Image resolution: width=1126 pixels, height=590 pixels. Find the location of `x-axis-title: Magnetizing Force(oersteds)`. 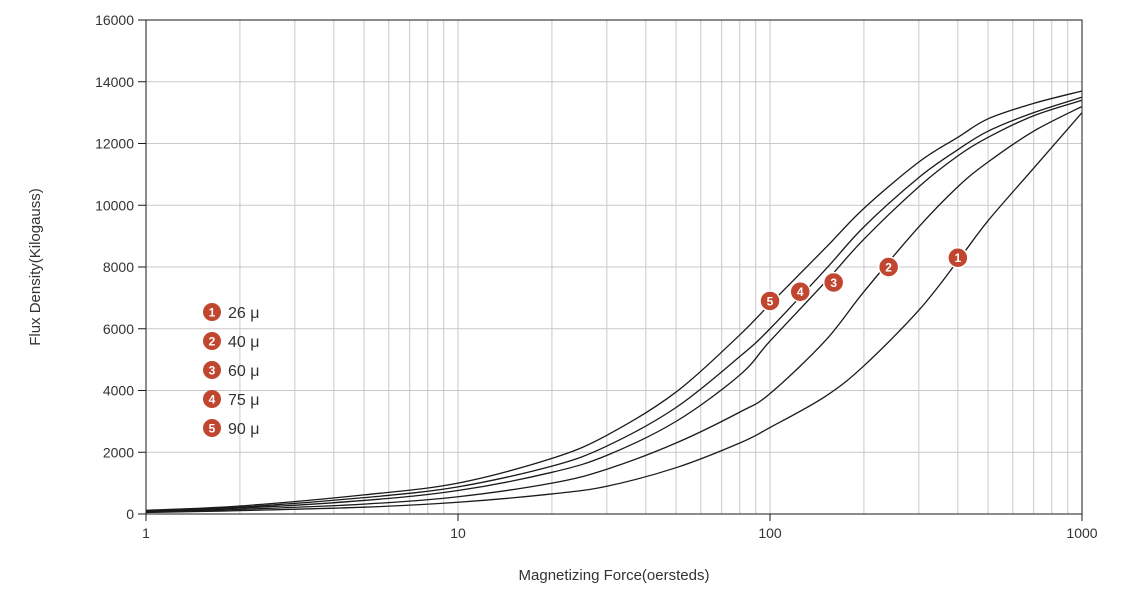

x-axis-title: Magnetizing Force(oersteds) is located at coordinates (614, 575).